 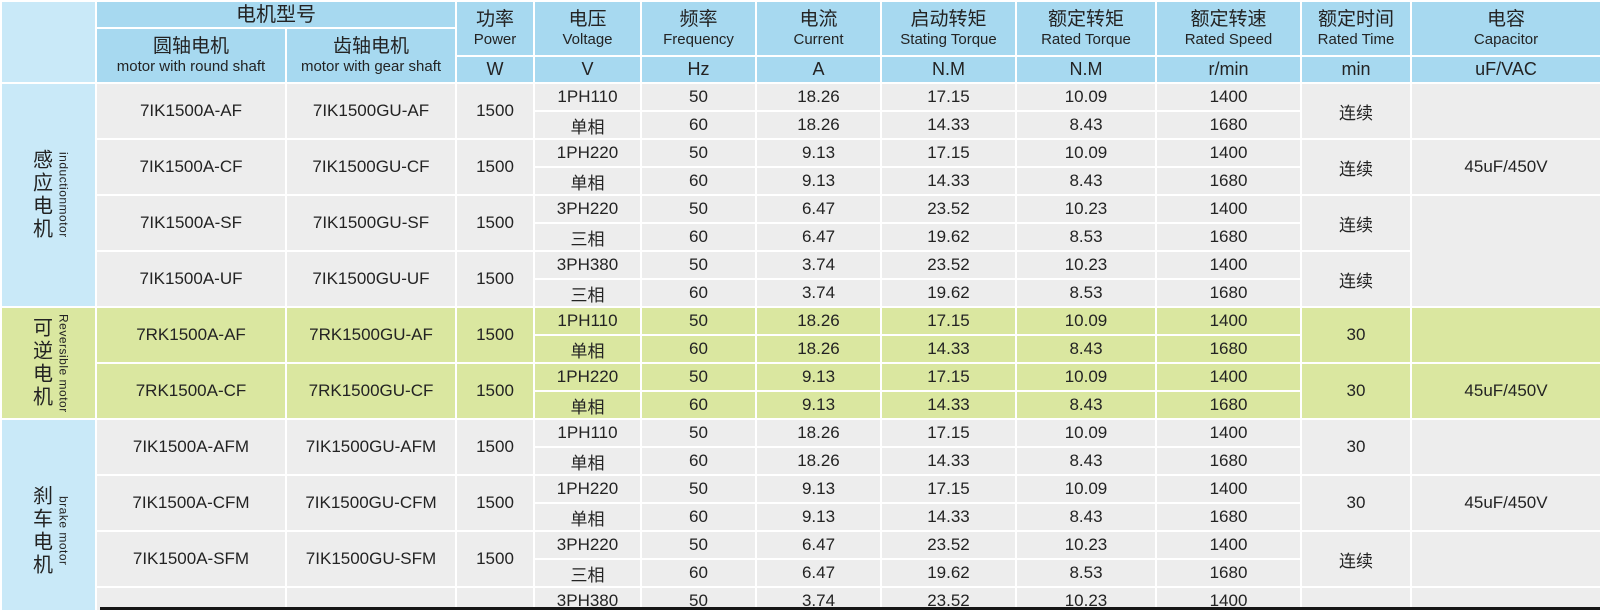 I want to click on header-power-zh: 功率, so click(x=494, y=19).